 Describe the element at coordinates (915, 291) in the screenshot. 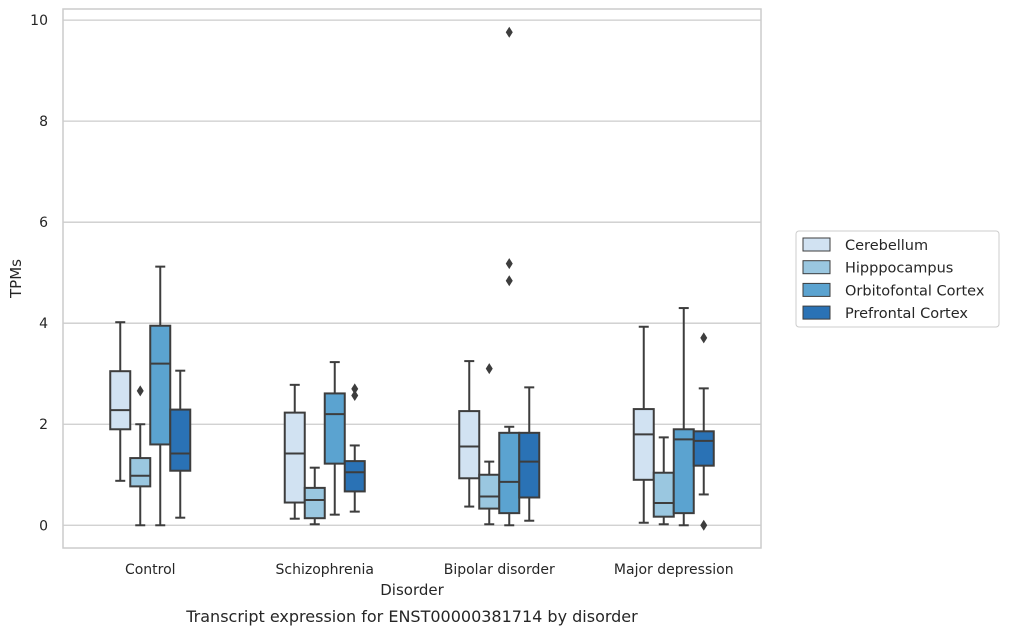

I see `legend-label: Orbitofontal Cortex` at that location.